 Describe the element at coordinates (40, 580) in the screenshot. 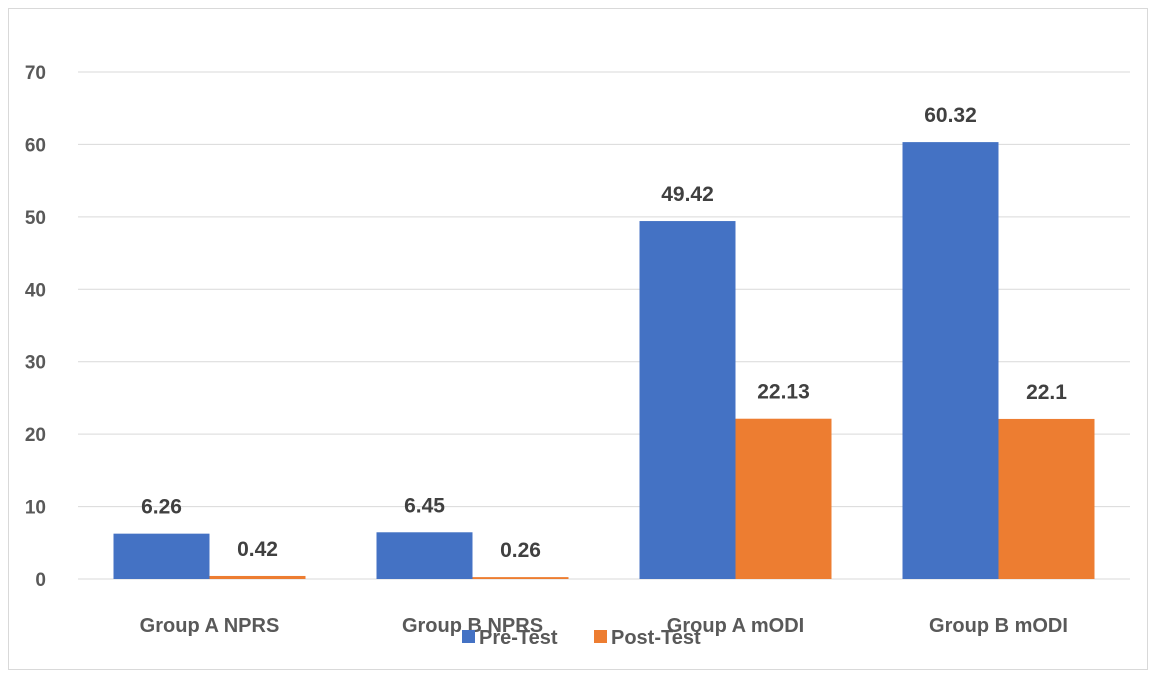

I see `y-tick-label: 0` at that location.